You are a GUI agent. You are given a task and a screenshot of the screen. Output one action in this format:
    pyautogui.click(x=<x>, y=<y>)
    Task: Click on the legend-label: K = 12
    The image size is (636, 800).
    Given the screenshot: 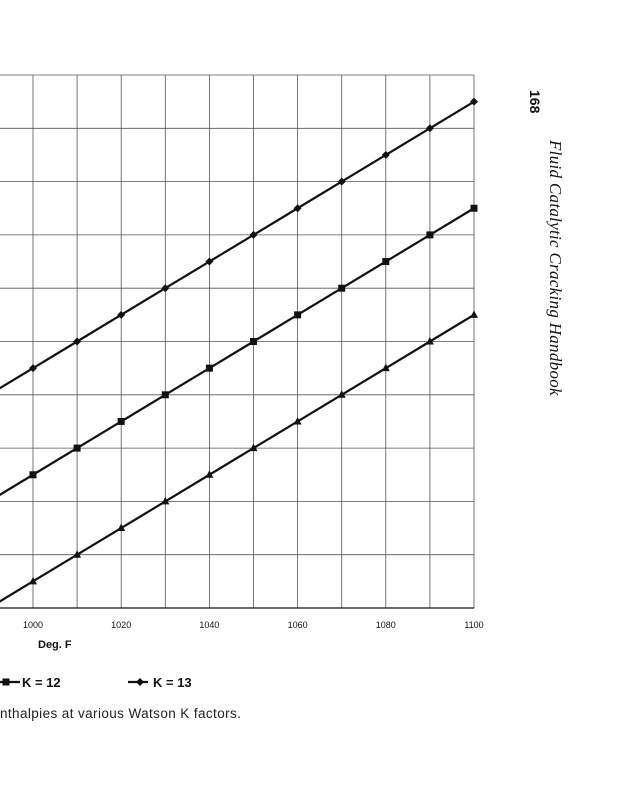 What is the action you would take?
    pyautogui.click(x=41, y=682)
    